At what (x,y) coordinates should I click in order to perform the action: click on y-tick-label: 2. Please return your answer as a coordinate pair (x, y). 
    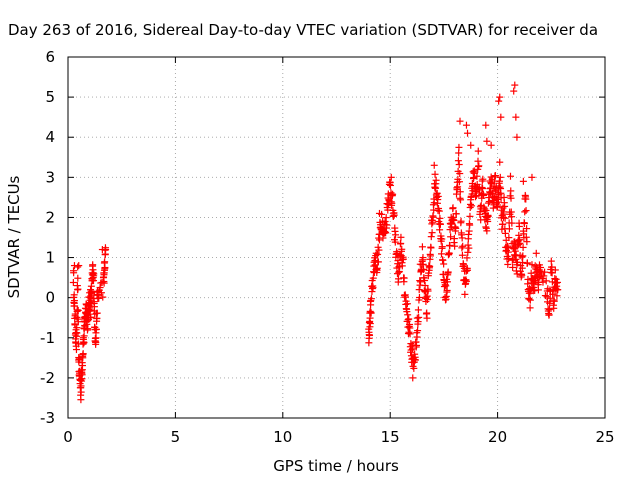
    Looking at the image, I should click on (50, 217).